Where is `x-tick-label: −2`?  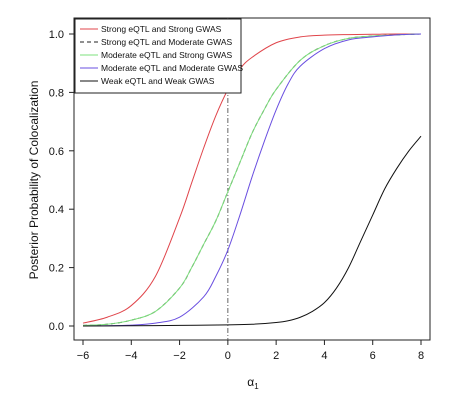 x-tick-label: −2 is located at coordinates (179, 356).